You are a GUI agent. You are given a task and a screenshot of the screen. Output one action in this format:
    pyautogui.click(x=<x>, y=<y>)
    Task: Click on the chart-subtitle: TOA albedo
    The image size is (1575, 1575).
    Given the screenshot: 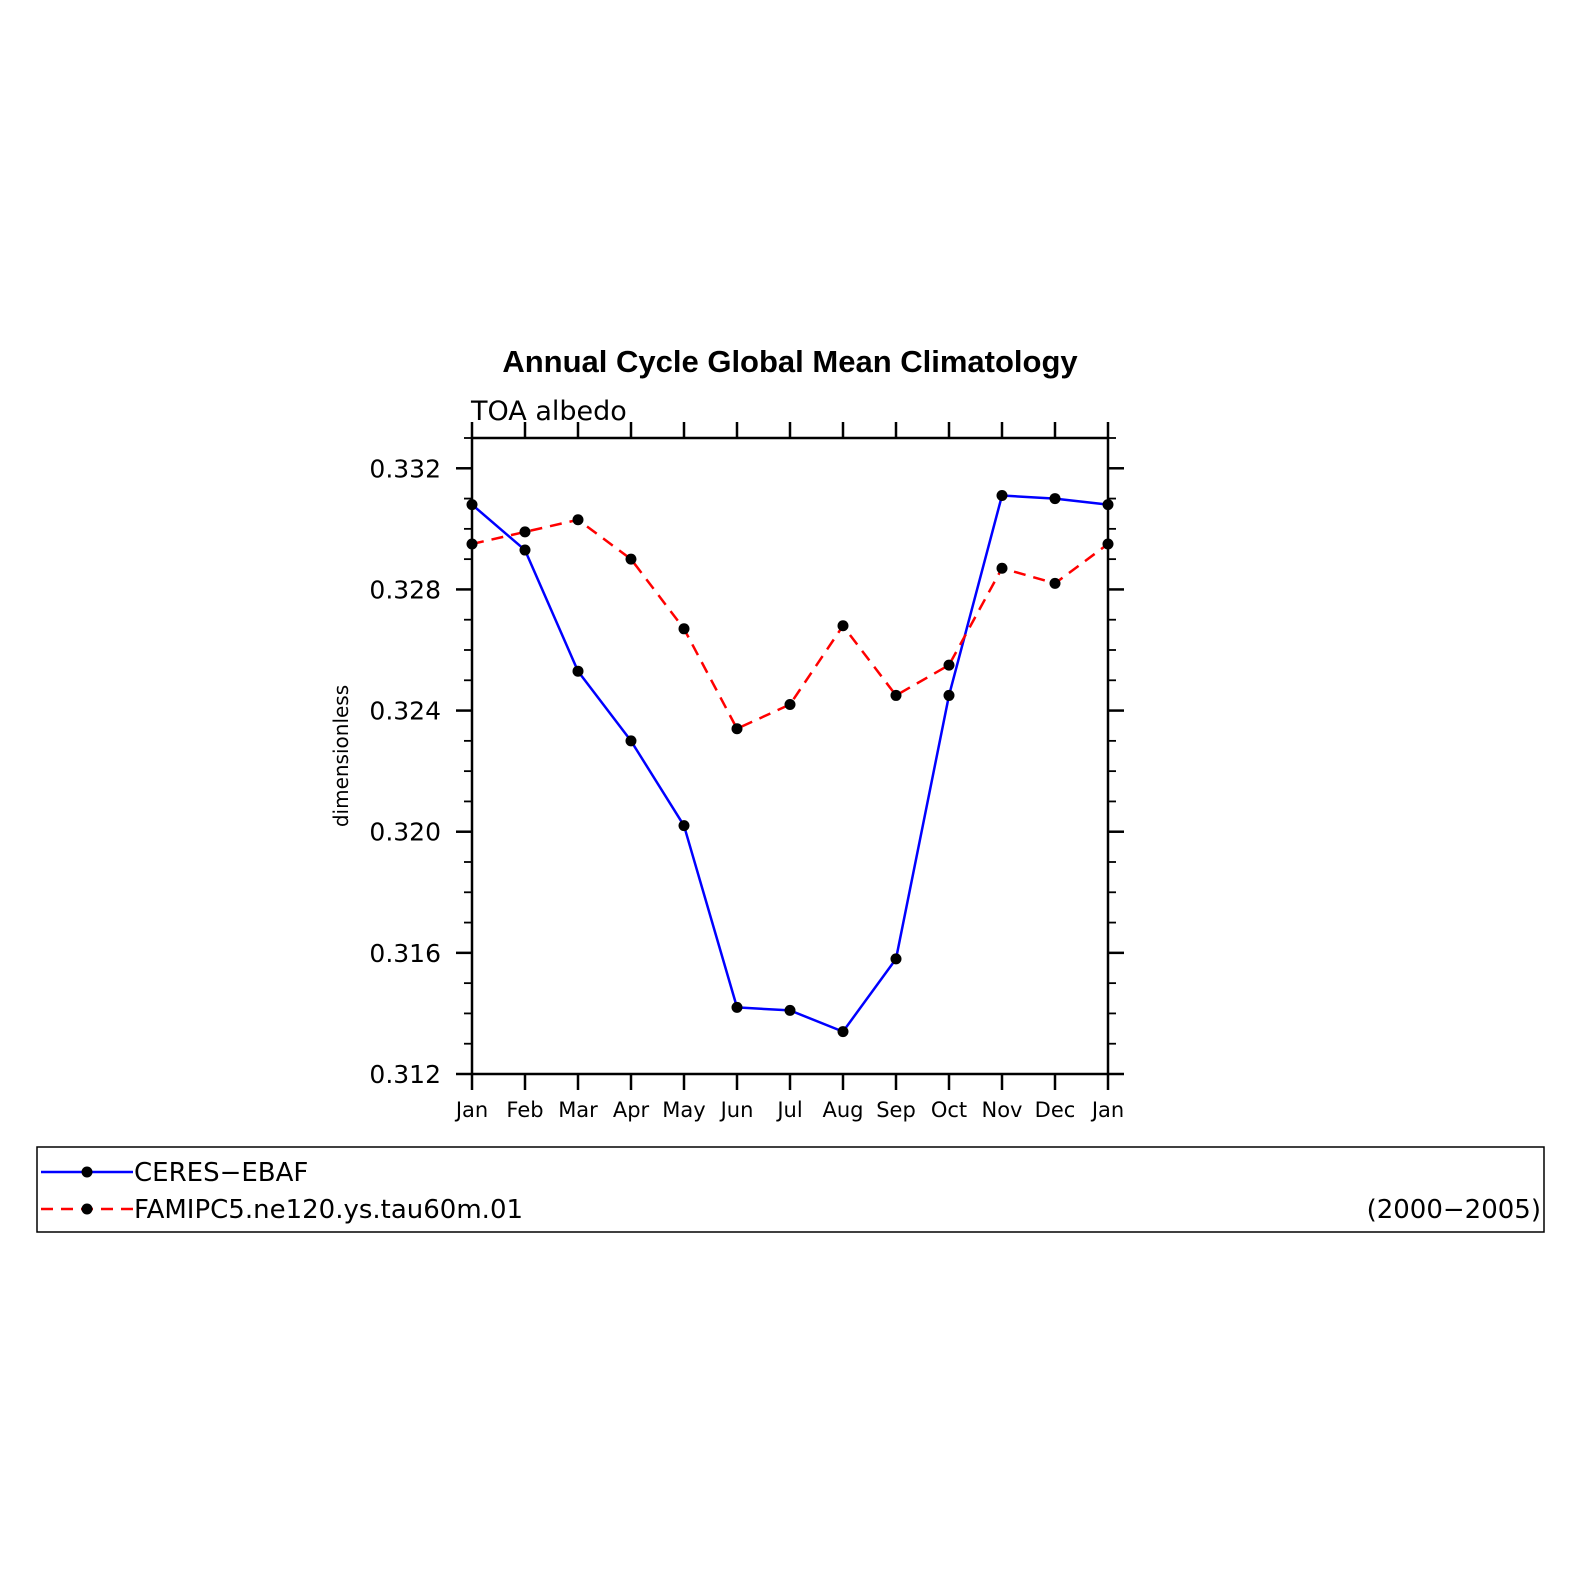 What is the action you would take?
    pyautogui.click(x=548, y=411)
    